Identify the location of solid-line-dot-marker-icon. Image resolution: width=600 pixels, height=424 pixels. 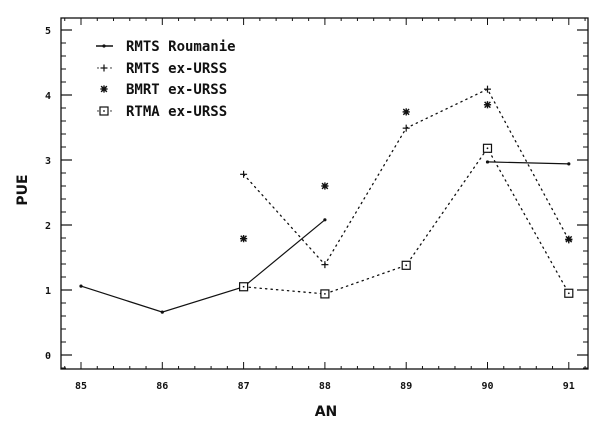
(104, 46).